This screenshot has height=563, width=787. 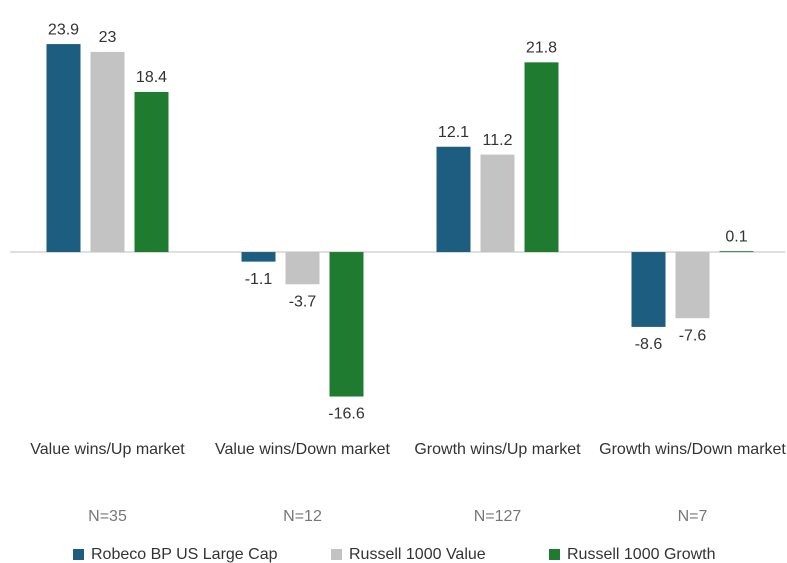 What do you see at coordinates (497, 449) in the screenshot?
I see `x-tick-label: Growth wins/Up market` at bounding box center [497, 449].